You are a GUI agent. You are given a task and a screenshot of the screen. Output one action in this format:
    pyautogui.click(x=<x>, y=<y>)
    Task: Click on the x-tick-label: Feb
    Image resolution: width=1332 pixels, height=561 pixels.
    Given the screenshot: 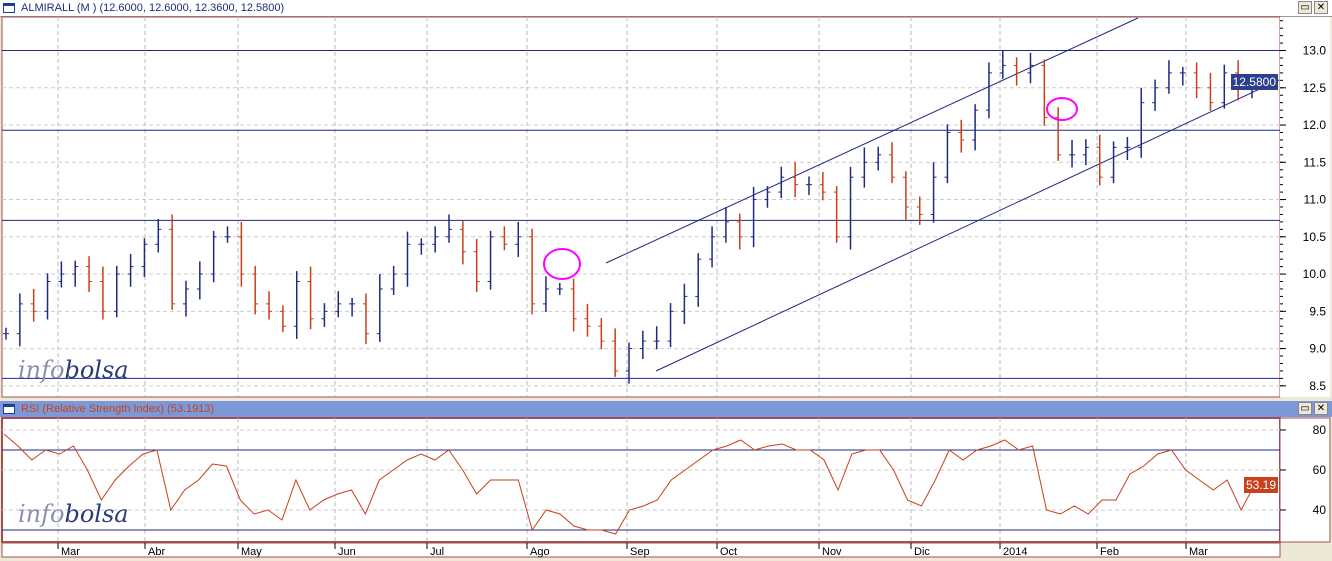 What is the action you would take?
    pyautogui.click(x=1109, y=552)
    